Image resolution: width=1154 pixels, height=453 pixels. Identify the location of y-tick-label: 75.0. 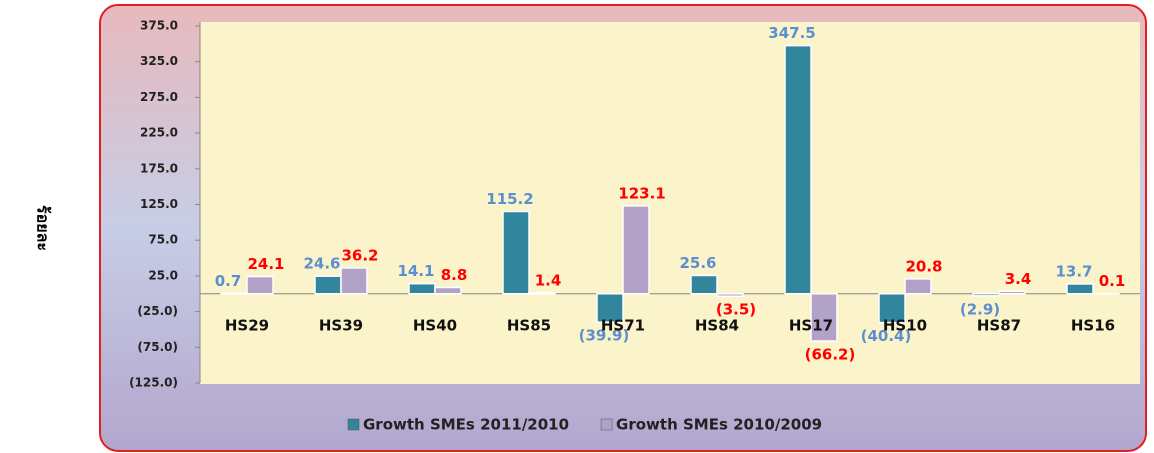
(163, 240).